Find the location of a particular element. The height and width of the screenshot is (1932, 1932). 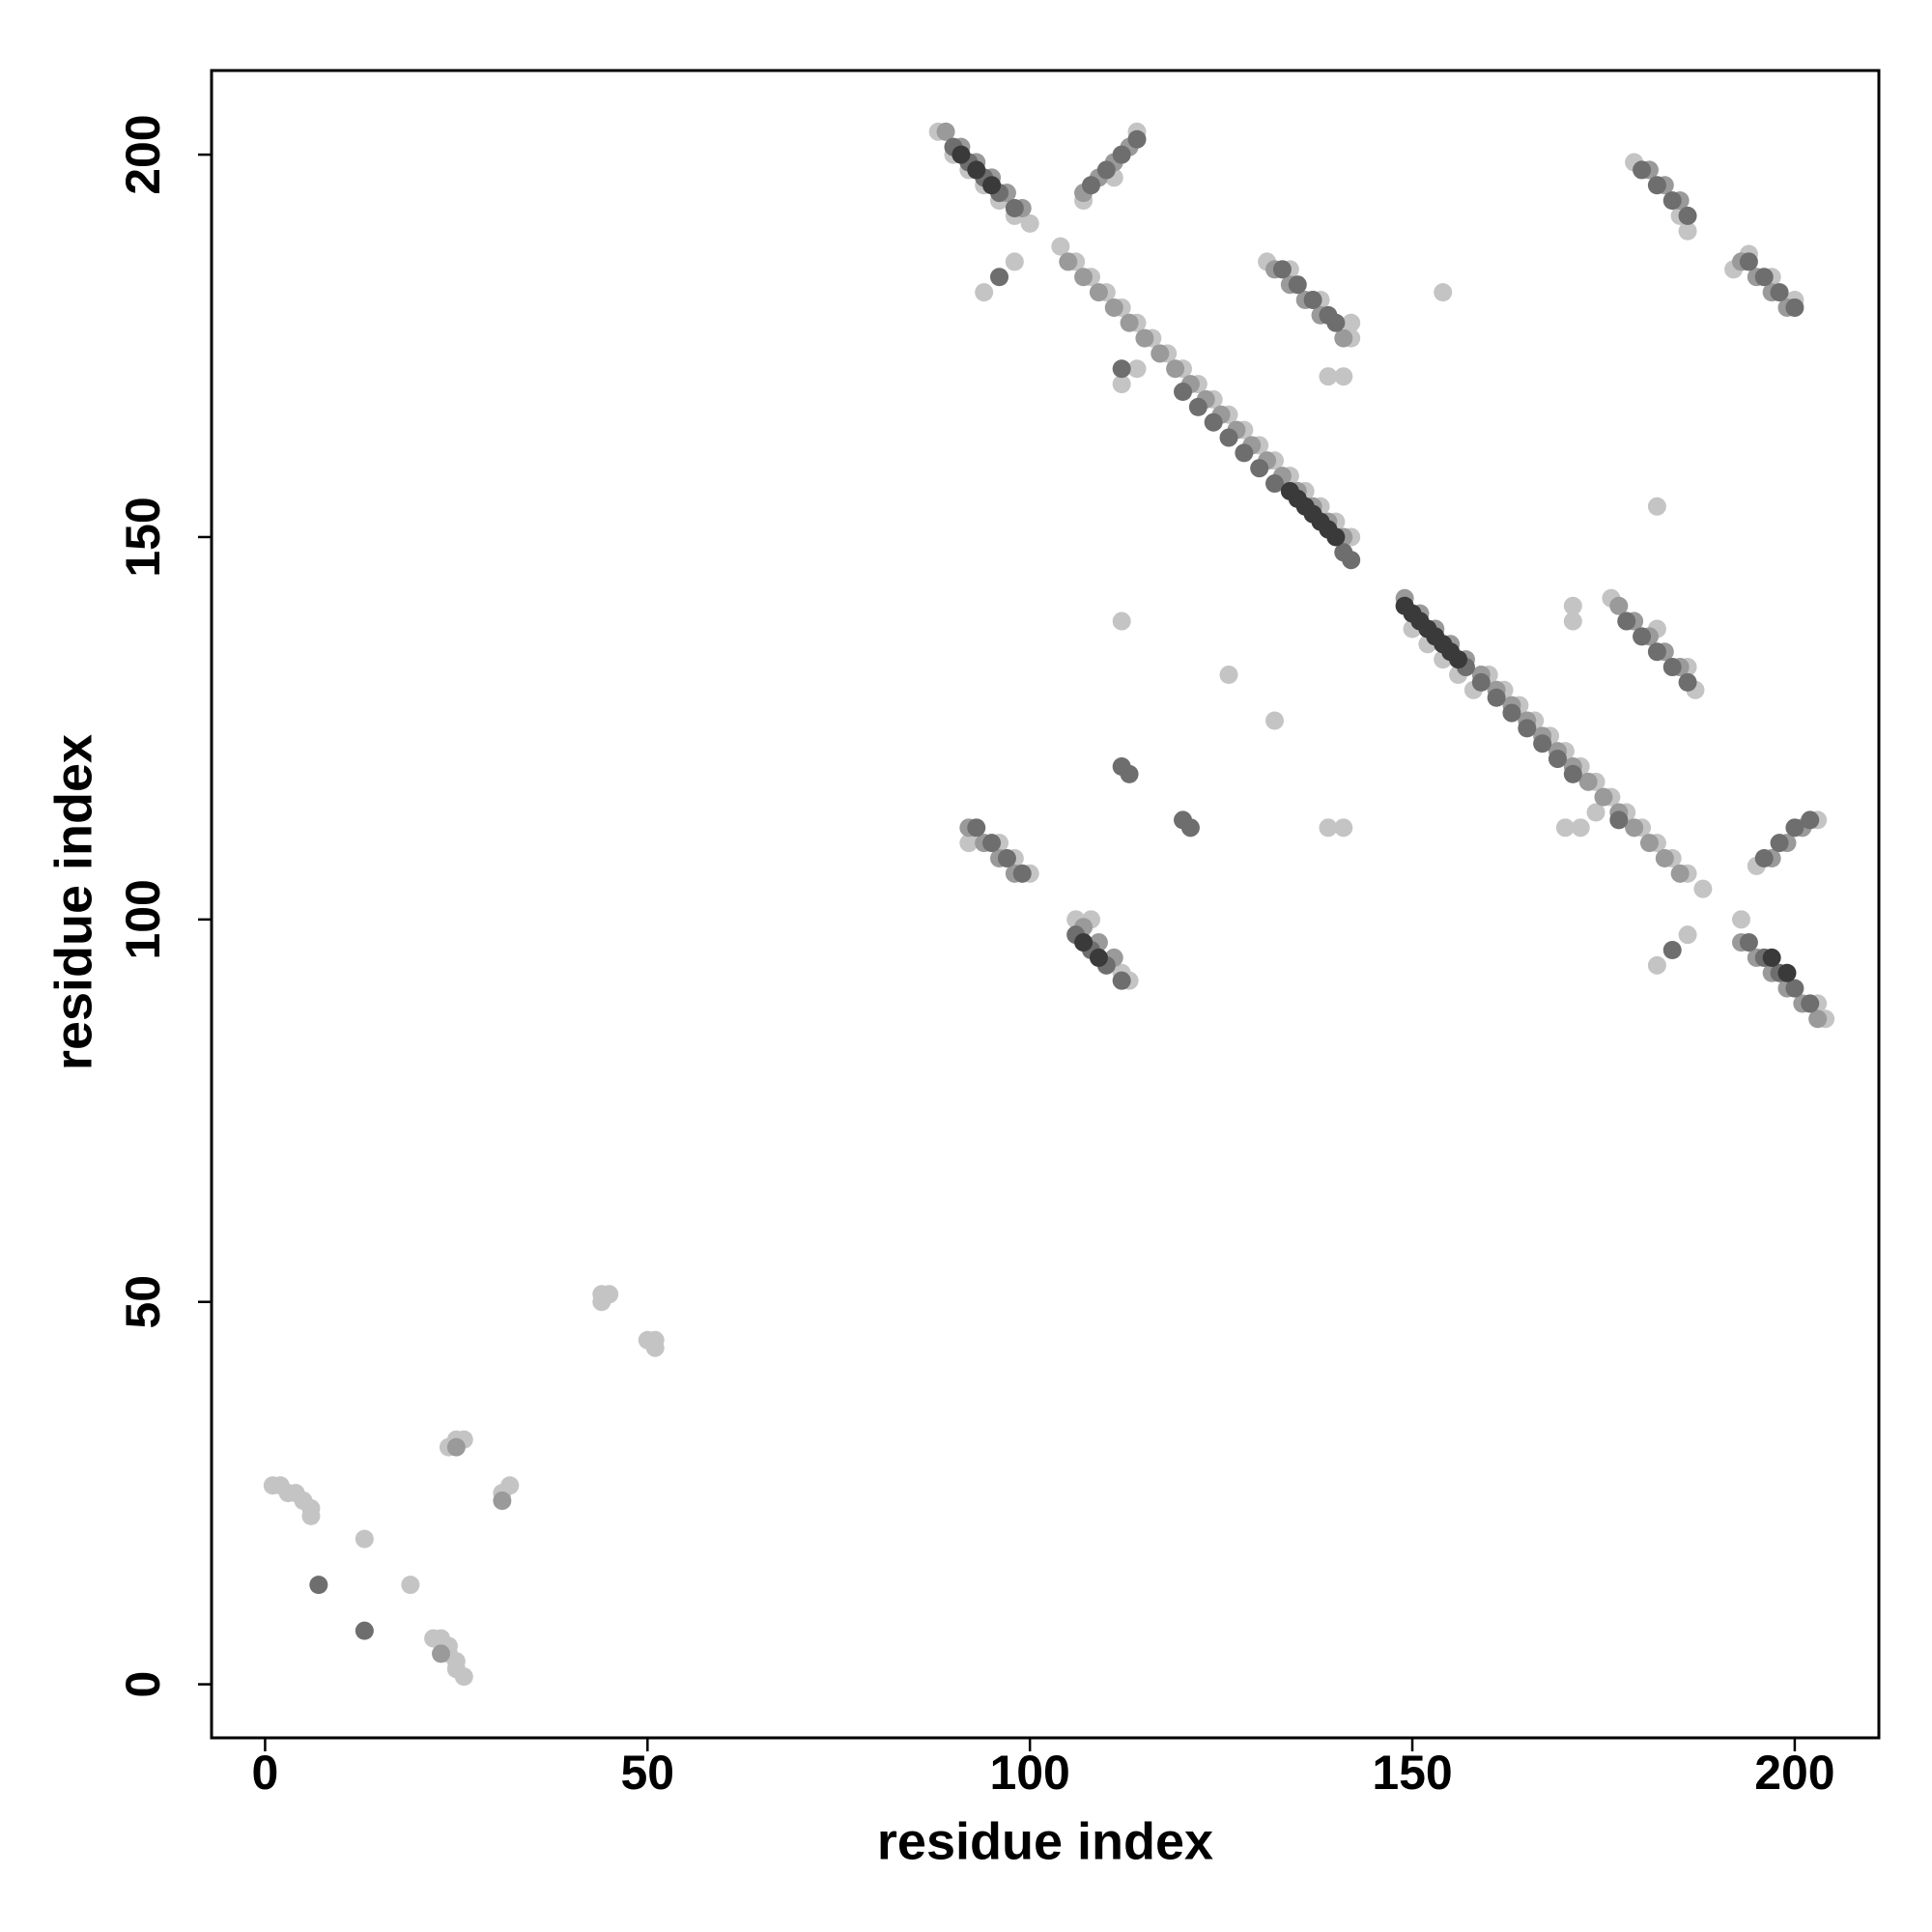

y-tick-label: 0 is located at coordinates (143, 1684).